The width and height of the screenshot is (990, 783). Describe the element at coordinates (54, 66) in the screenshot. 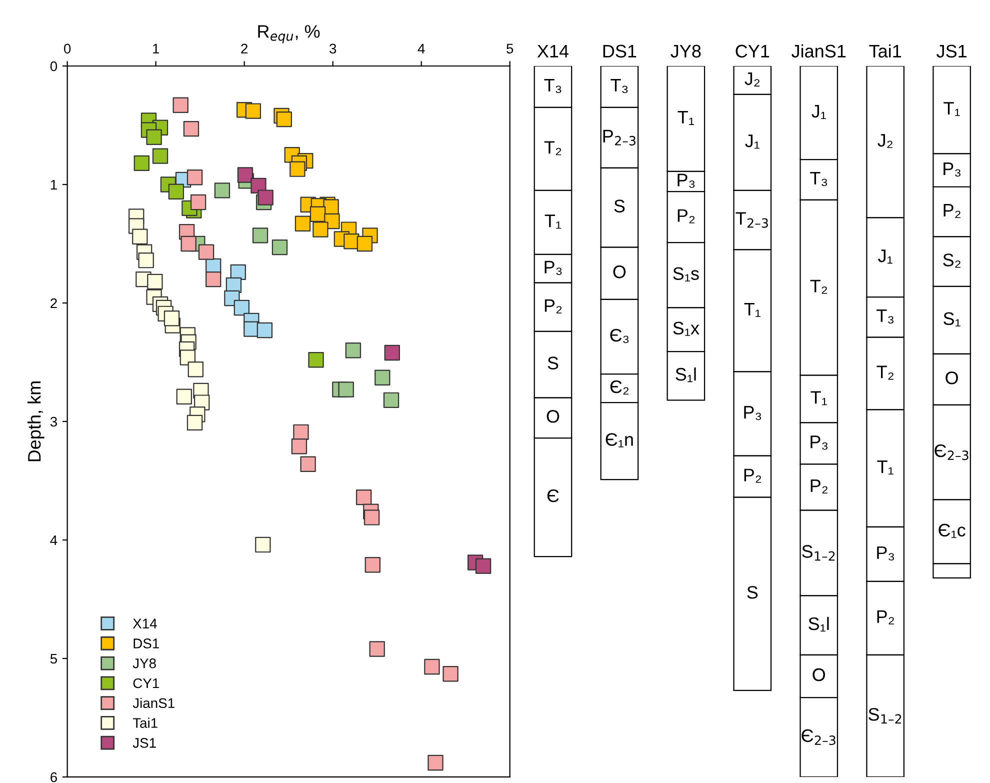

I see `y-tick-label: 0` at that location.